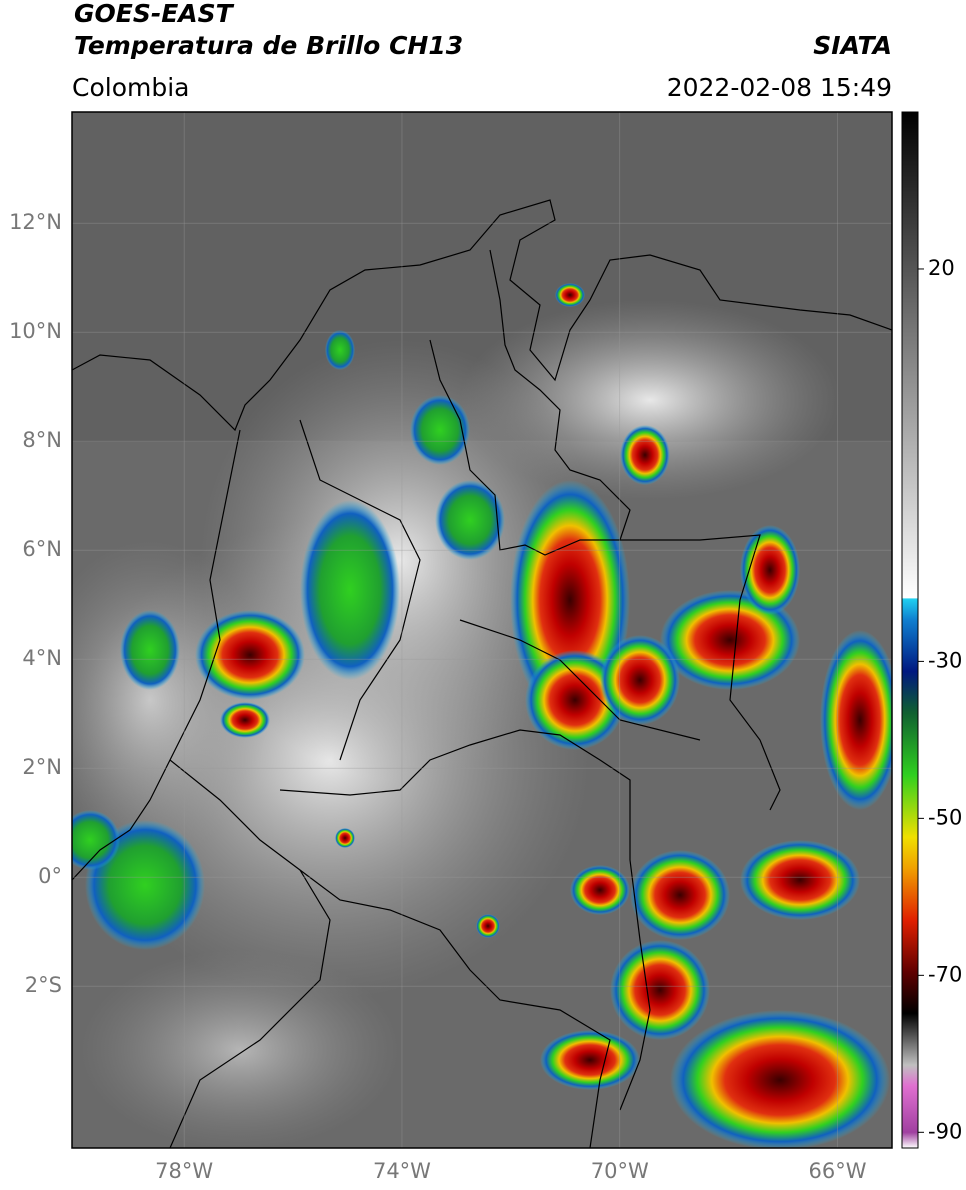 This screenshot has height=1190, width=966. What do you see at coordinates (945, 974) in the screenshot?
I see `colorbar-tick-label: -70` at bounding box center [945, 974].